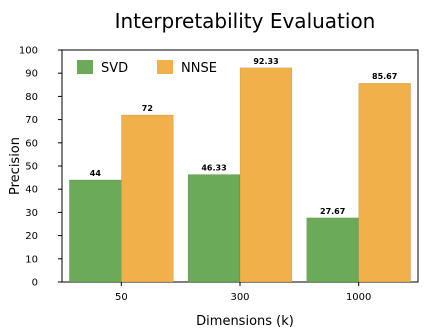  Describe the element at coordinates (245, 321) in the screenshot. I see `x-axis-title: Dimensions (k)` at that location.